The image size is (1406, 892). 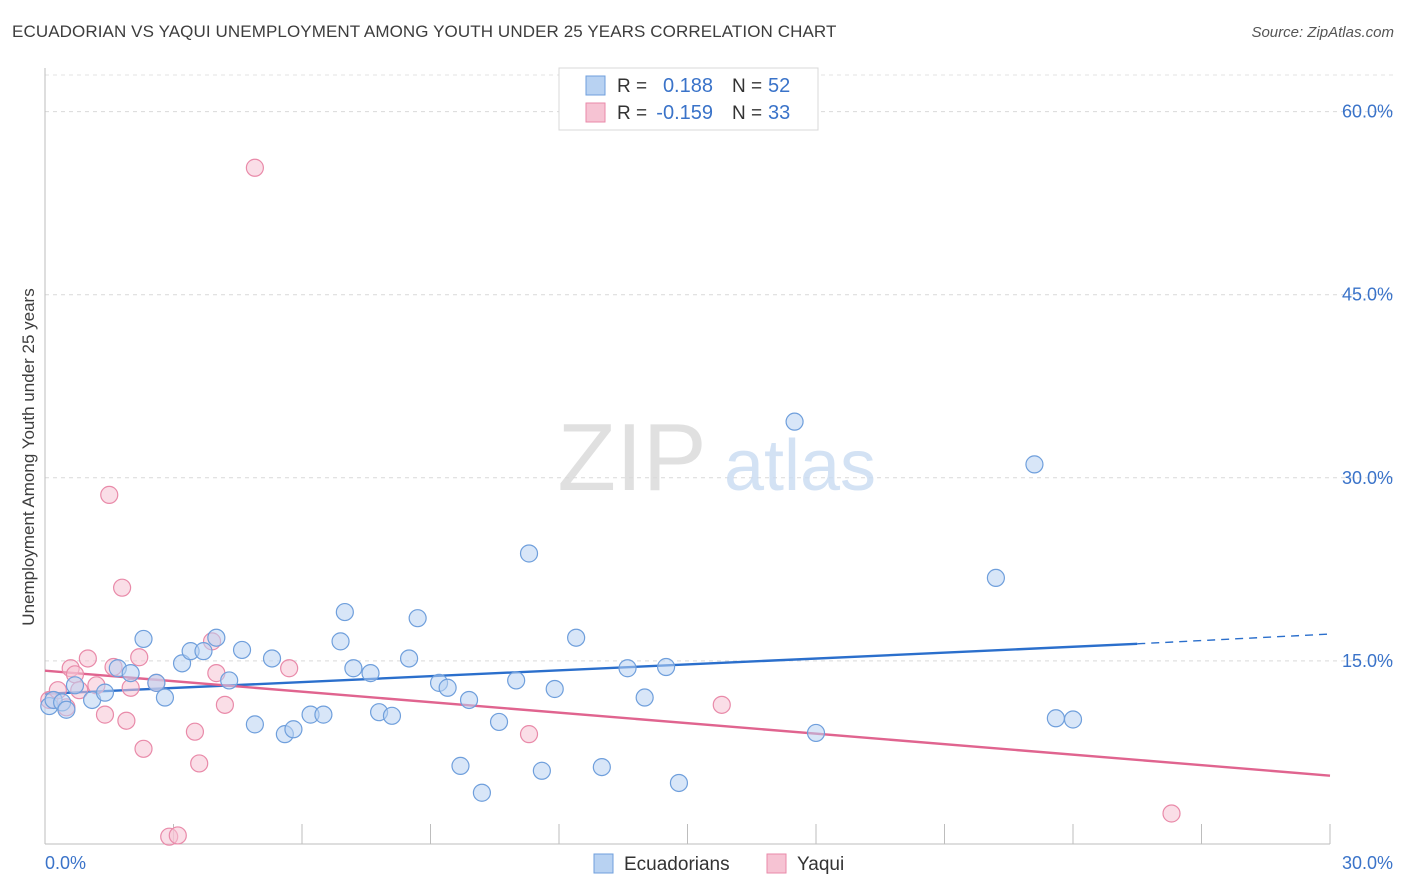 What do you see at coordinates (779, 86) in the screenshot?
I see `legend-n-value-ecuadorians: 52` at bounding box center [779, 86].